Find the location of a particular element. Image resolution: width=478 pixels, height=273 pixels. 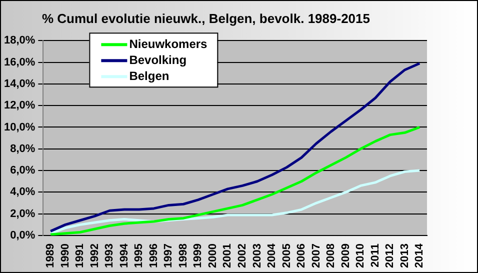

x-tick-label: 1989 is located at coordinates (50, 256).